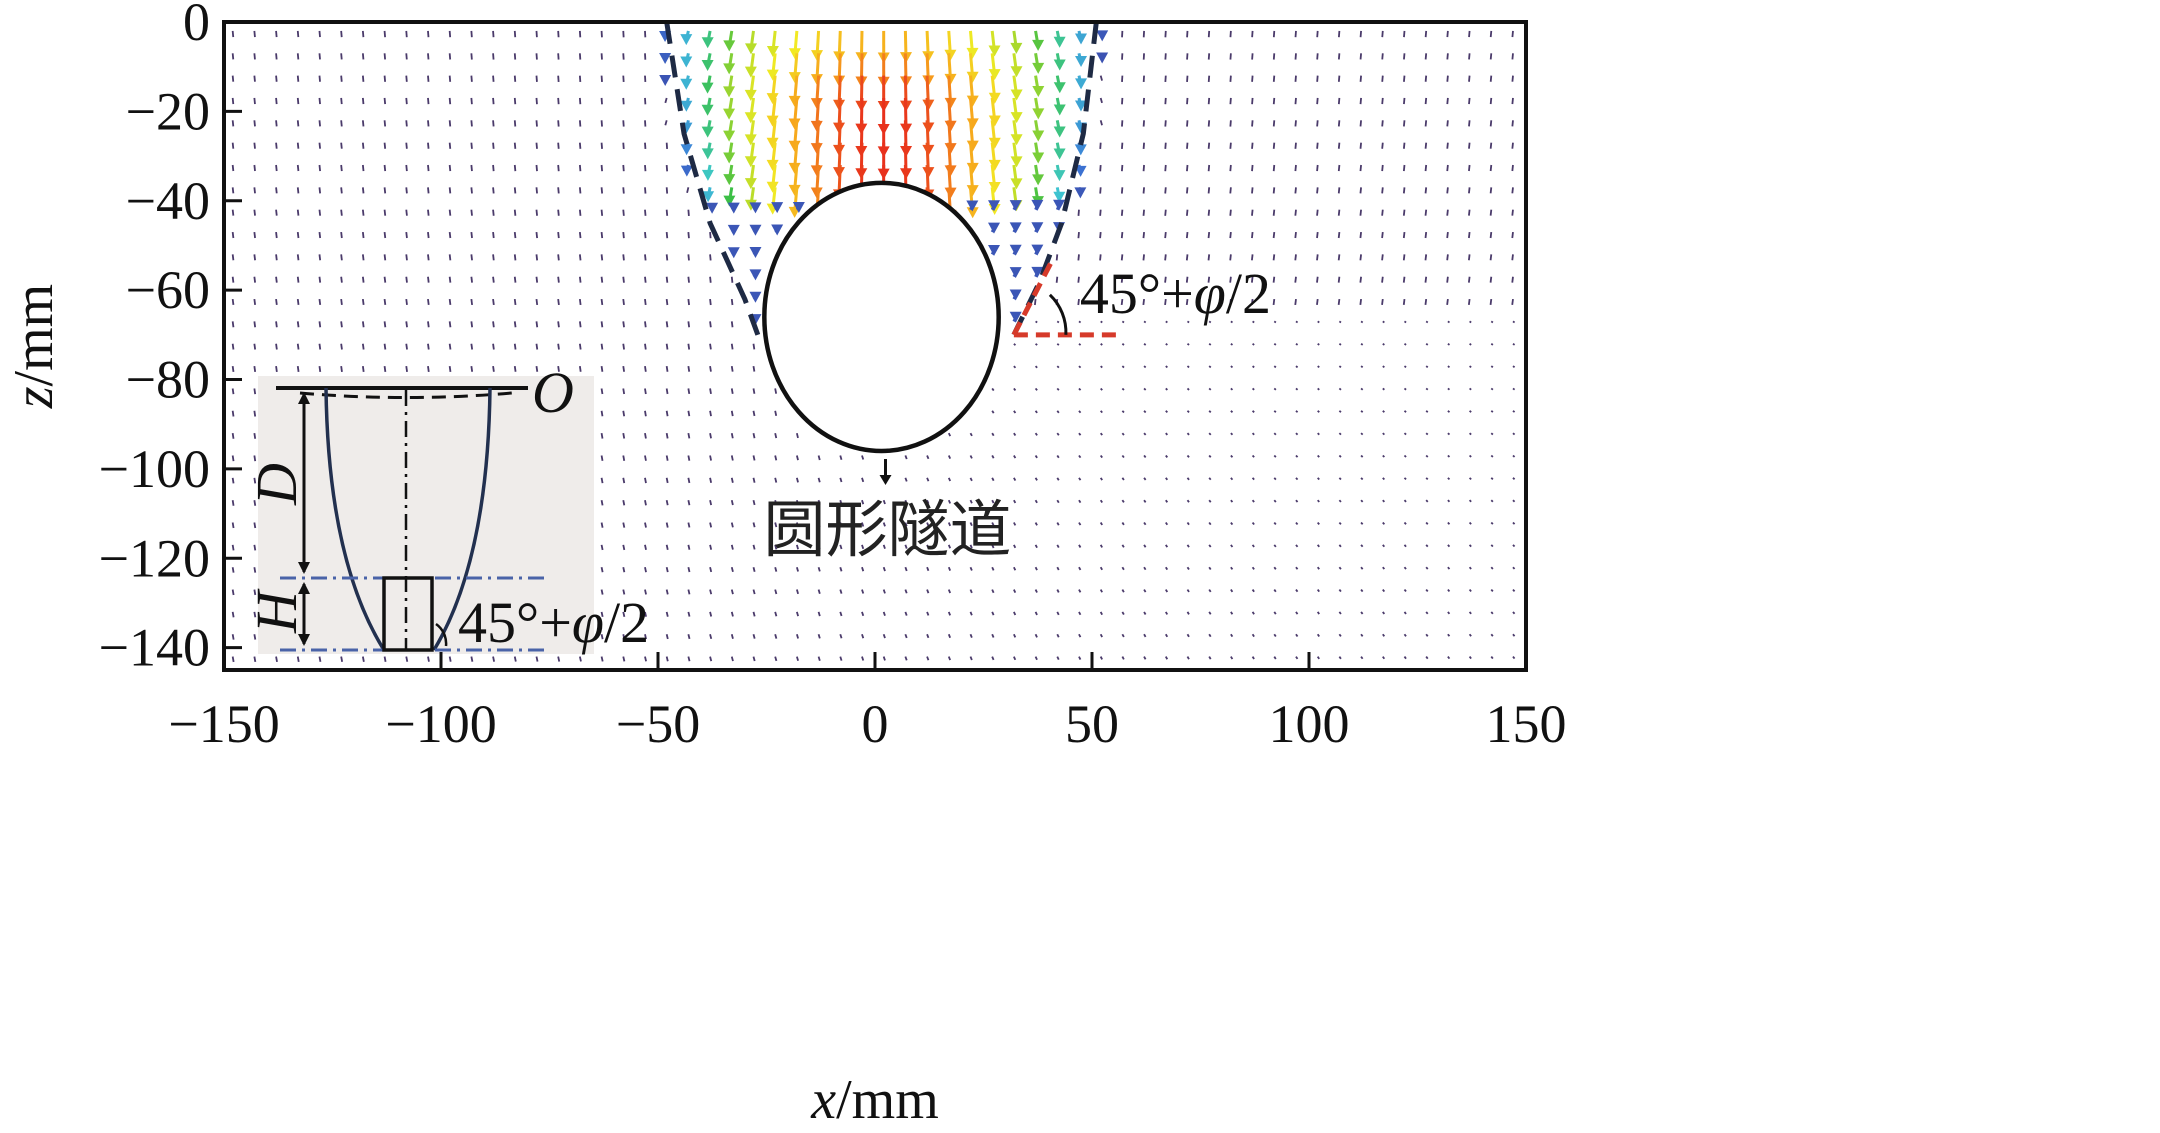  What do you see at coordinates (885, 480) in the screenshot?
I see `tunnel-arrow-head` at bounding box center [885, 480].